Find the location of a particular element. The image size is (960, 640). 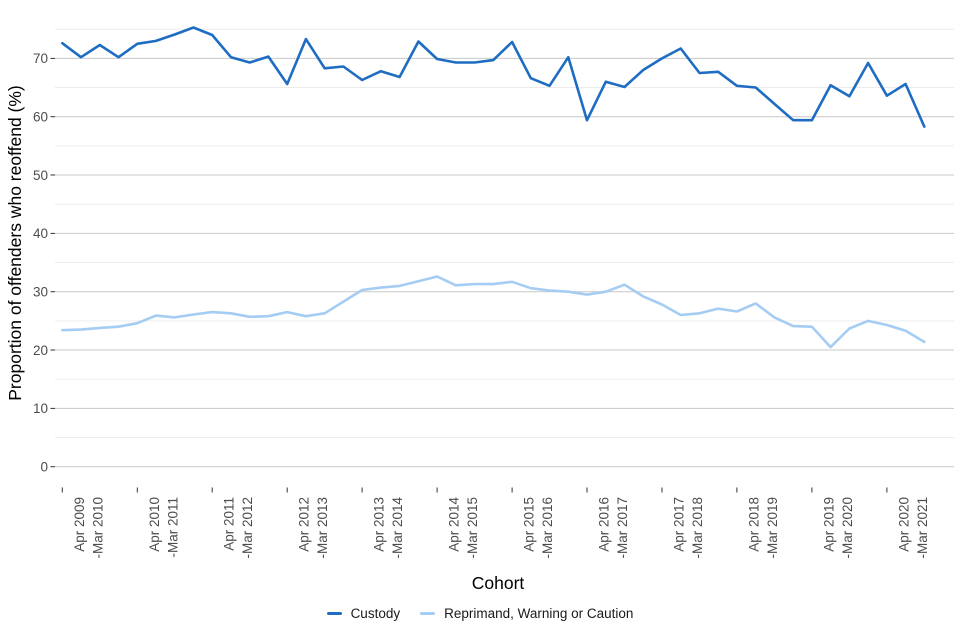

reprimand-warning-caution-line is located at coordinates (493, 312).